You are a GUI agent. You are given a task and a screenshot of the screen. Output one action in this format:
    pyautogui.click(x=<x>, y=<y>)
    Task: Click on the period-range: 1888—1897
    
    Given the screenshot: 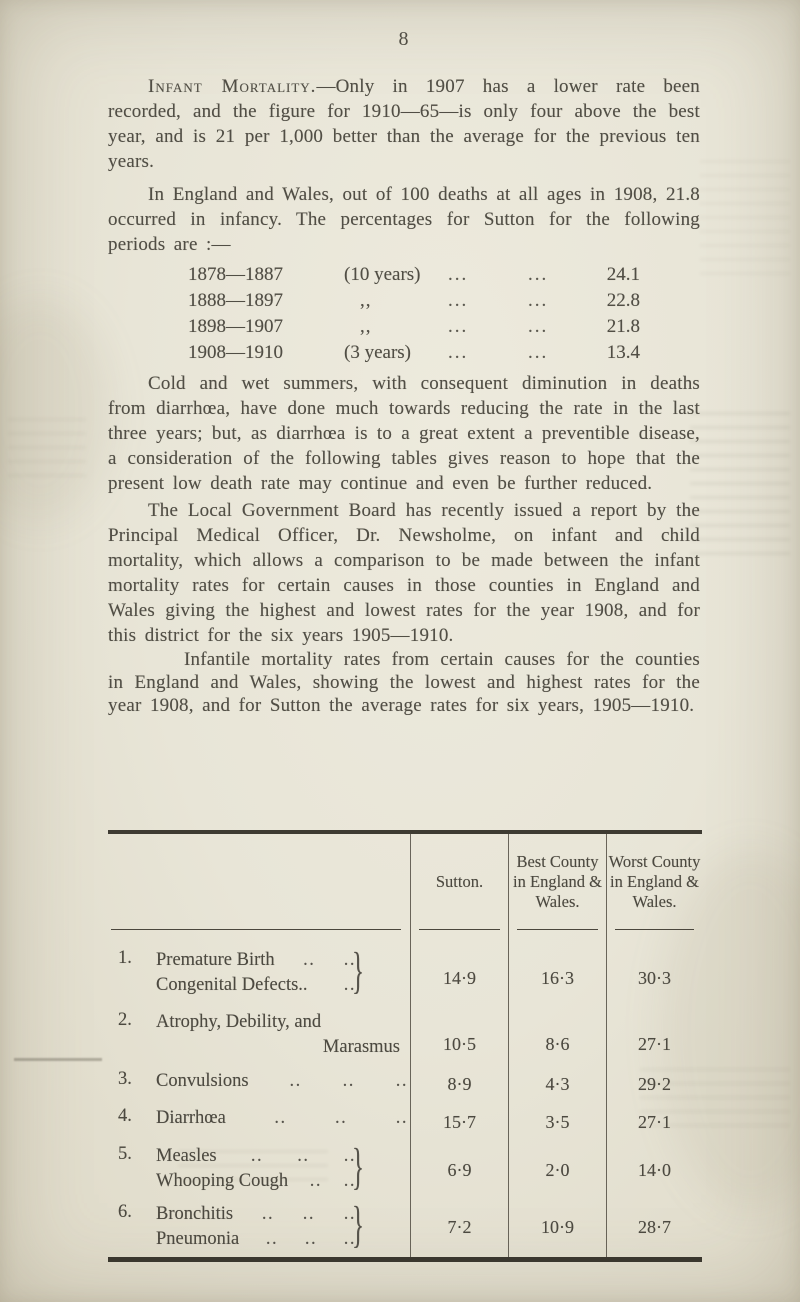 What is the action you would take?
    pyautogui.click(x=235, y=300)
    